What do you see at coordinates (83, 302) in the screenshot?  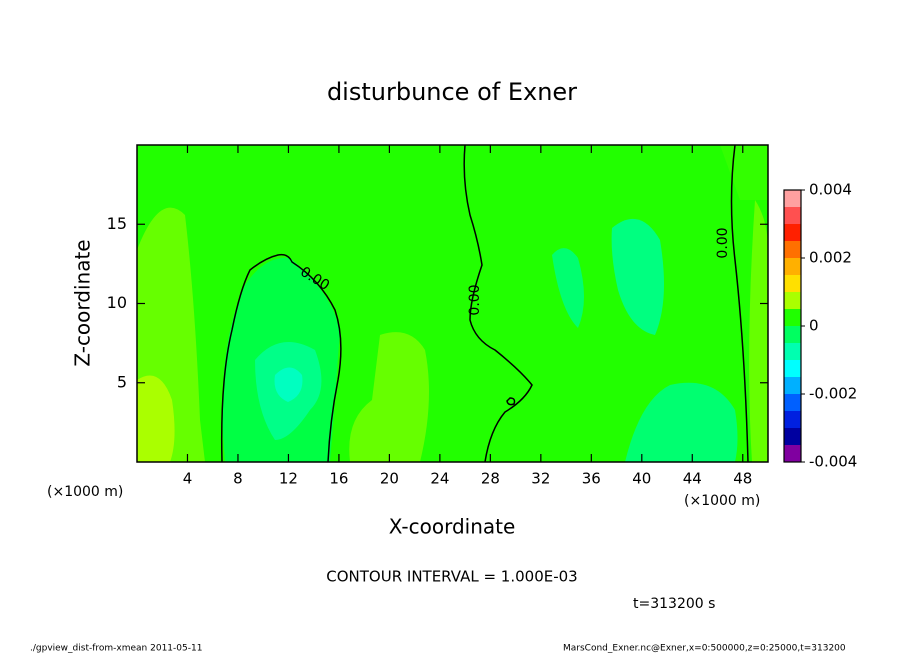 I see `y-axis-label: Z-coordinate` at bounding box center [83, 302].